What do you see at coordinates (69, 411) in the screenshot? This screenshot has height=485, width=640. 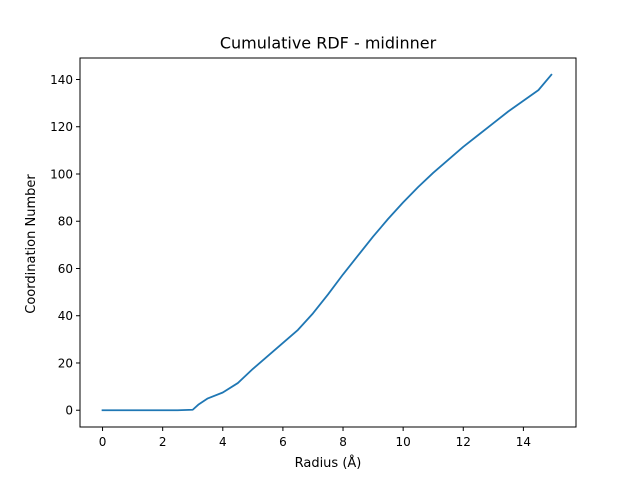 I see `y-tick-label: 0` at bounding box center [69, 411].